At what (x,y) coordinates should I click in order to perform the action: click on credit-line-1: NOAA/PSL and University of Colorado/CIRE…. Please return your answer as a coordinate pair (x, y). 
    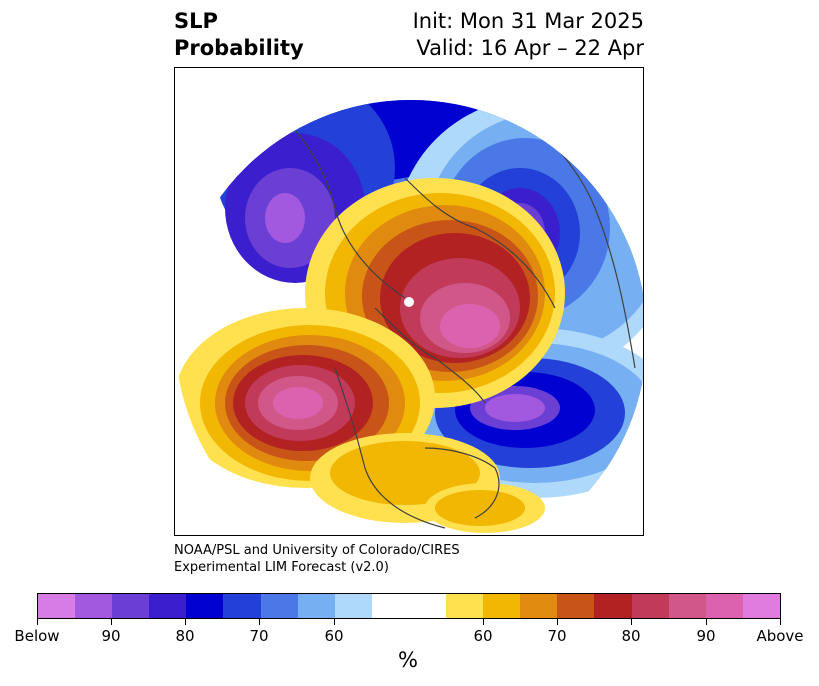
    Looking at the image, I should click on (317, 550).